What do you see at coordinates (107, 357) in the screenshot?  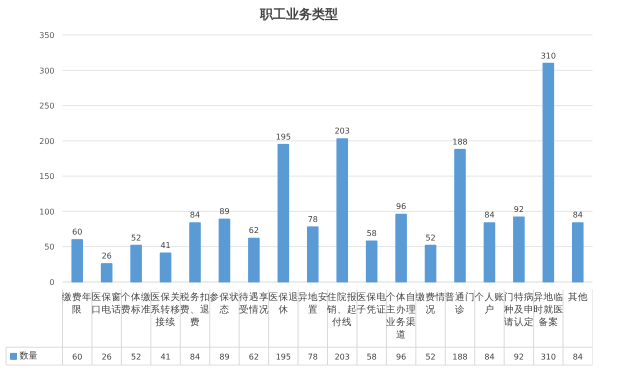 I see `data-label: 26` at bounding box center [107, 357].